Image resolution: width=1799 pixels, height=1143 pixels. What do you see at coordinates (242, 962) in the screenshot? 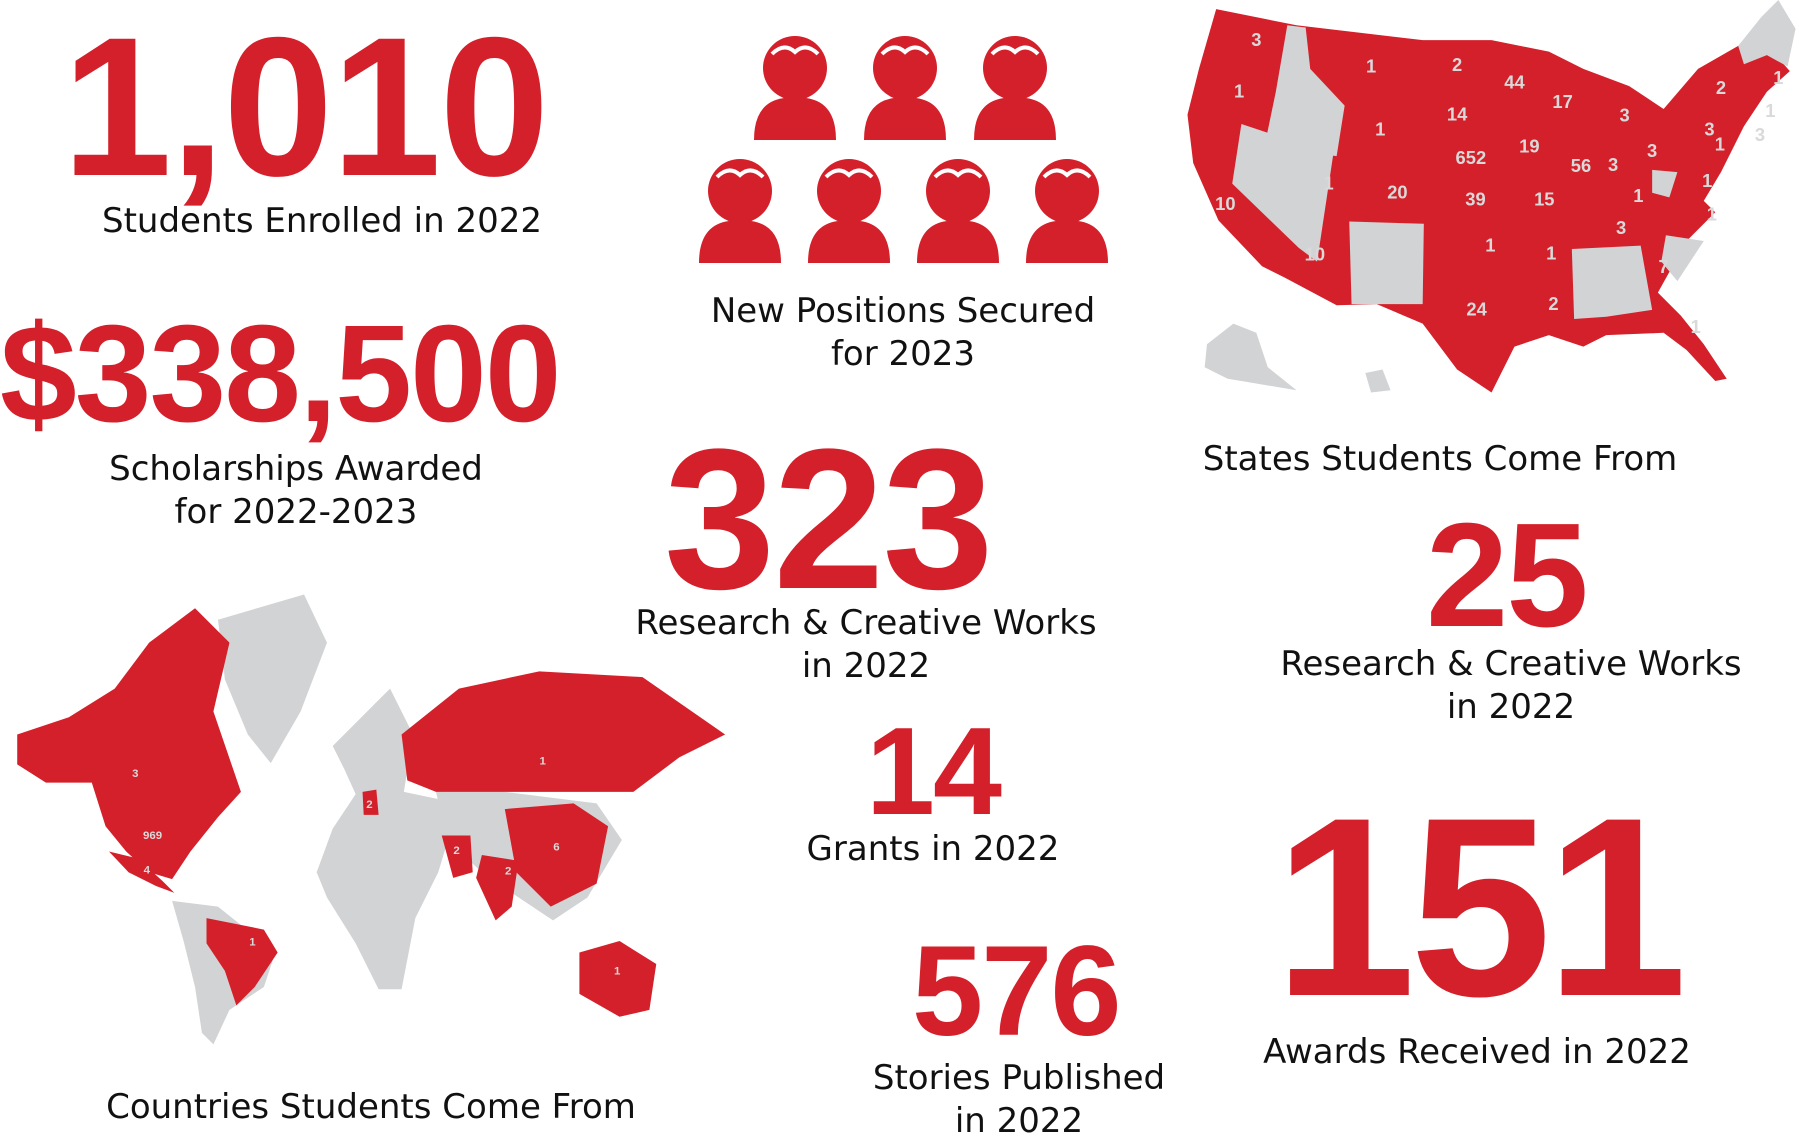
I see `brazil-shape` at bounding box center [242, 962].